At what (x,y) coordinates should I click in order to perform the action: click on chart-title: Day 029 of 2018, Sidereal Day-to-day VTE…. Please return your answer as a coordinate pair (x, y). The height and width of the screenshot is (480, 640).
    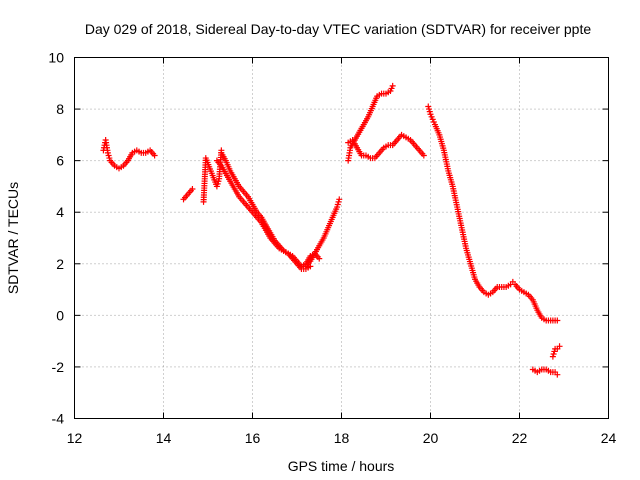
    Looking at the image, I should click on (338, 29).